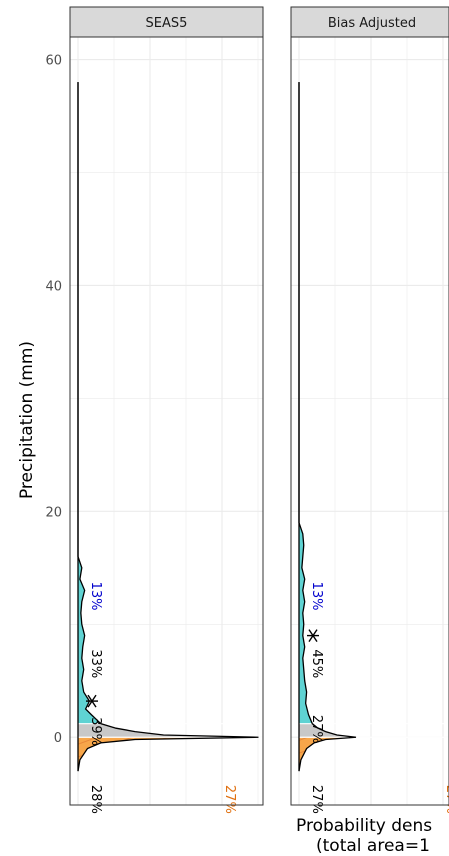  Describe the element at coordinates (53, 400) in the screenshot. I see `y-tick-labels: 0 20 40 60` at that location.